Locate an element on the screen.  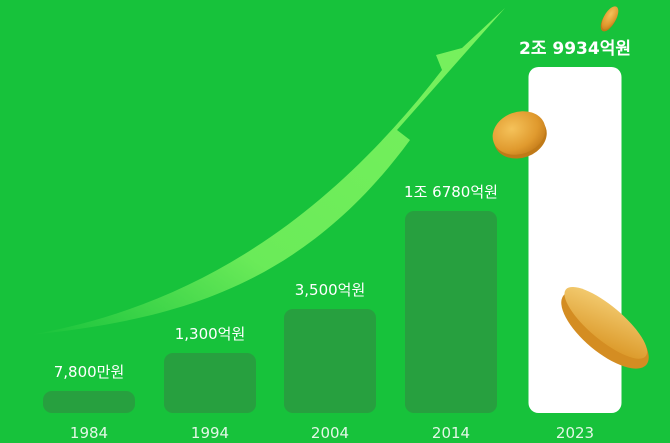
value-label-2014: 1조 6780억원 is located at coordinates (451, 192).